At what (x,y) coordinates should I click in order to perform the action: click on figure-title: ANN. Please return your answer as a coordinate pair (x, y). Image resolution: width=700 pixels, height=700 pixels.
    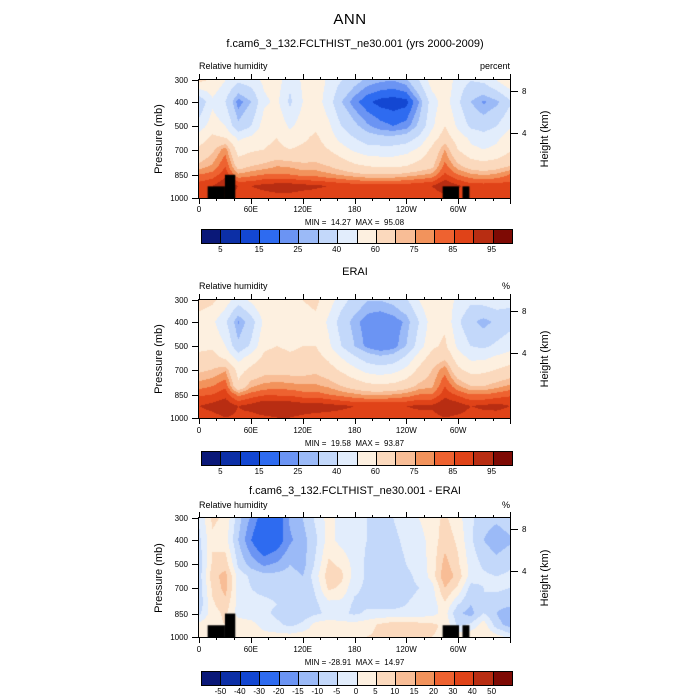
    Looking at the image, I should click on (350, 19).